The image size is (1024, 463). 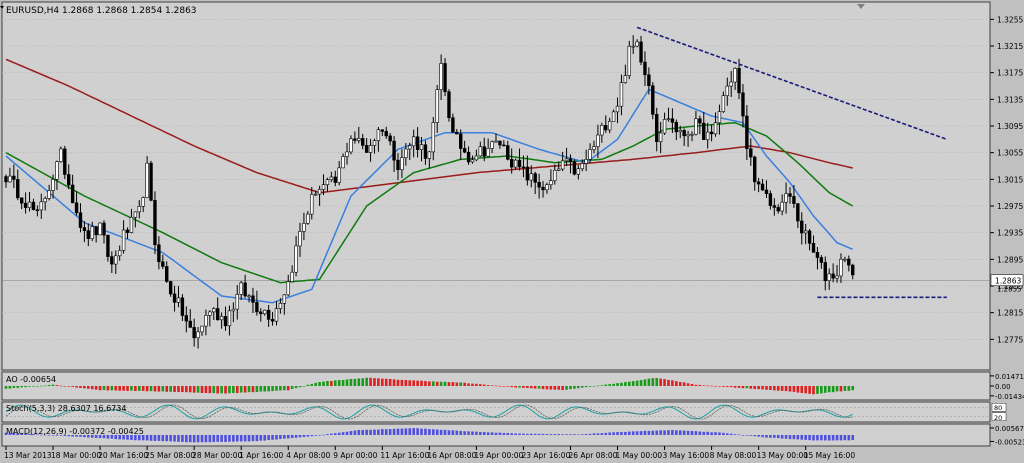 I want to click on header-dropdown-icon, so click(x=2, y=7).